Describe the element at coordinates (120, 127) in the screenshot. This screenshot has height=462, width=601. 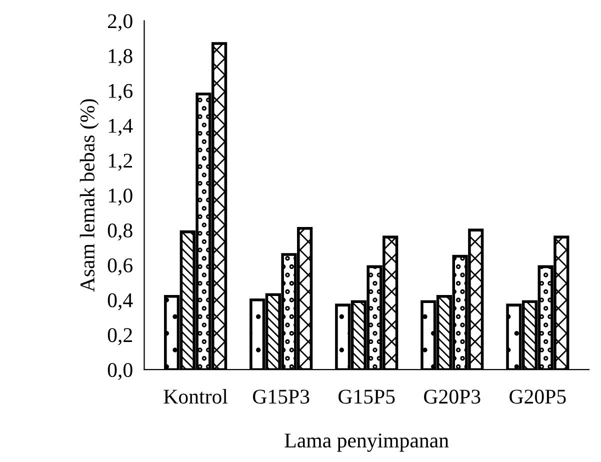
I see `y-tick-label: 1,4` at that location.